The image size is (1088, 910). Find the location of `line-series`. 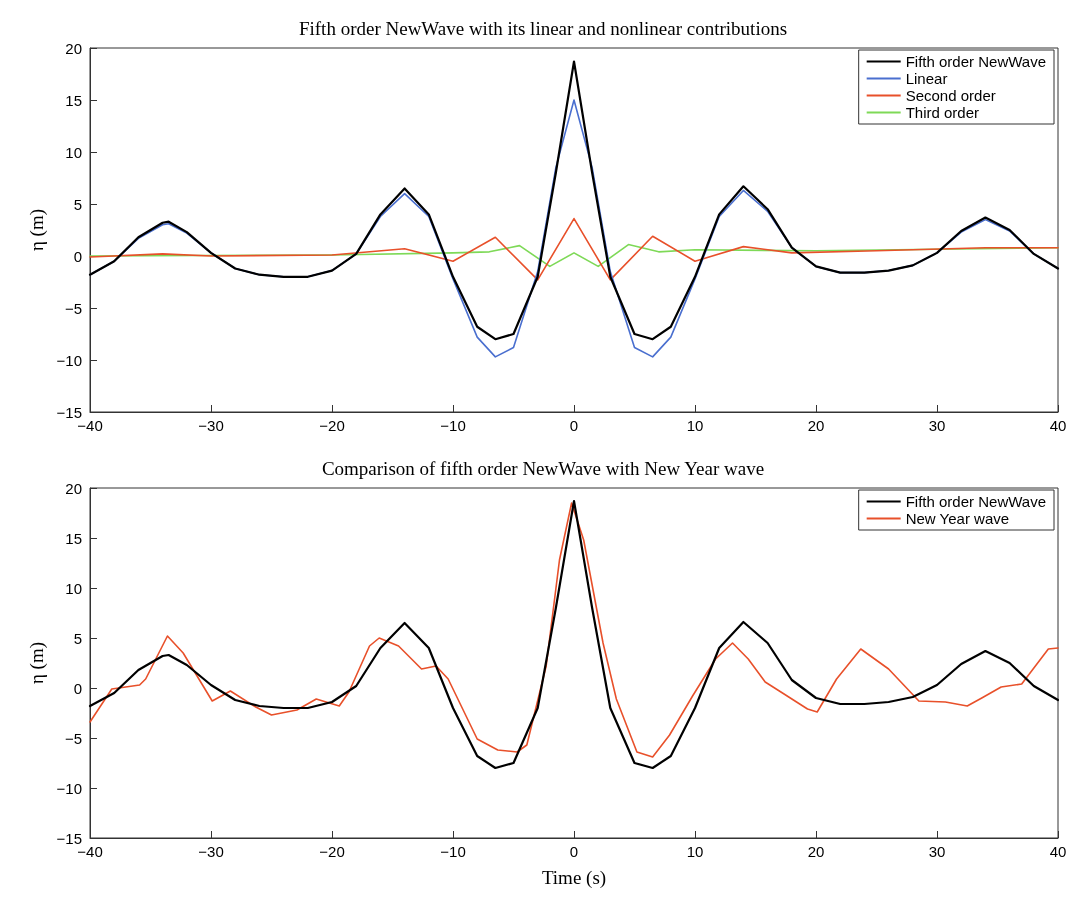

line-series is located at coordinates (574, 249).